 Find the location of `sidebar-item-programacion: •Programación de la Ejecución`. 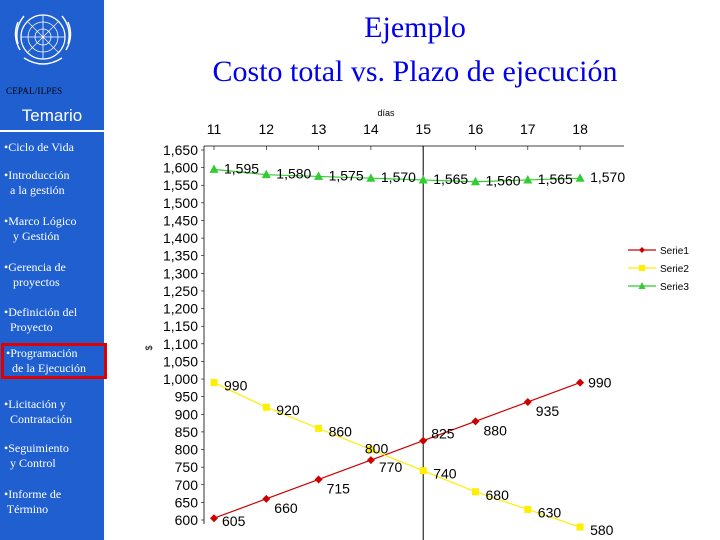

sidebar-item-programacion: •Programación de la Ejecución is located at coordinates (54, 361).